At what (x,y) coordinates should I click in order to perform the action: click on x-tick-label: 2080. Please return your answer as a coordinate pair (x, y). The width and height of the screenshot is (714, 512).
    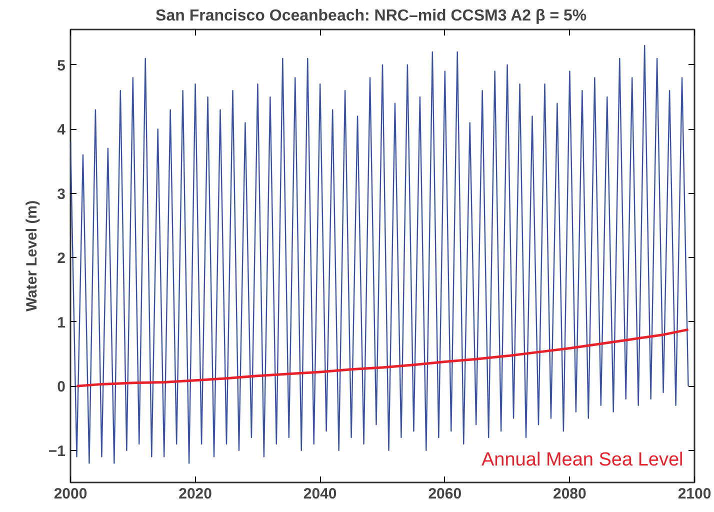
    Looking at the image, I should click on (569, 494).